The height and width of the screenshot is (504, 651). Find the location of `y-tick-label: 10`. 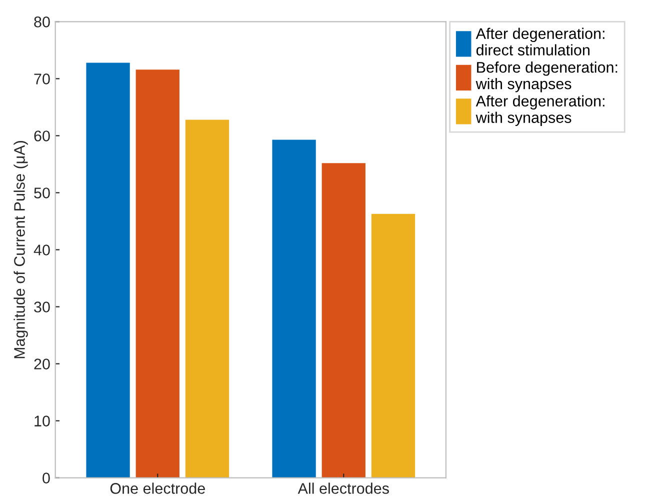

y-tick-label: 10 is located at coordinates (42, 421).